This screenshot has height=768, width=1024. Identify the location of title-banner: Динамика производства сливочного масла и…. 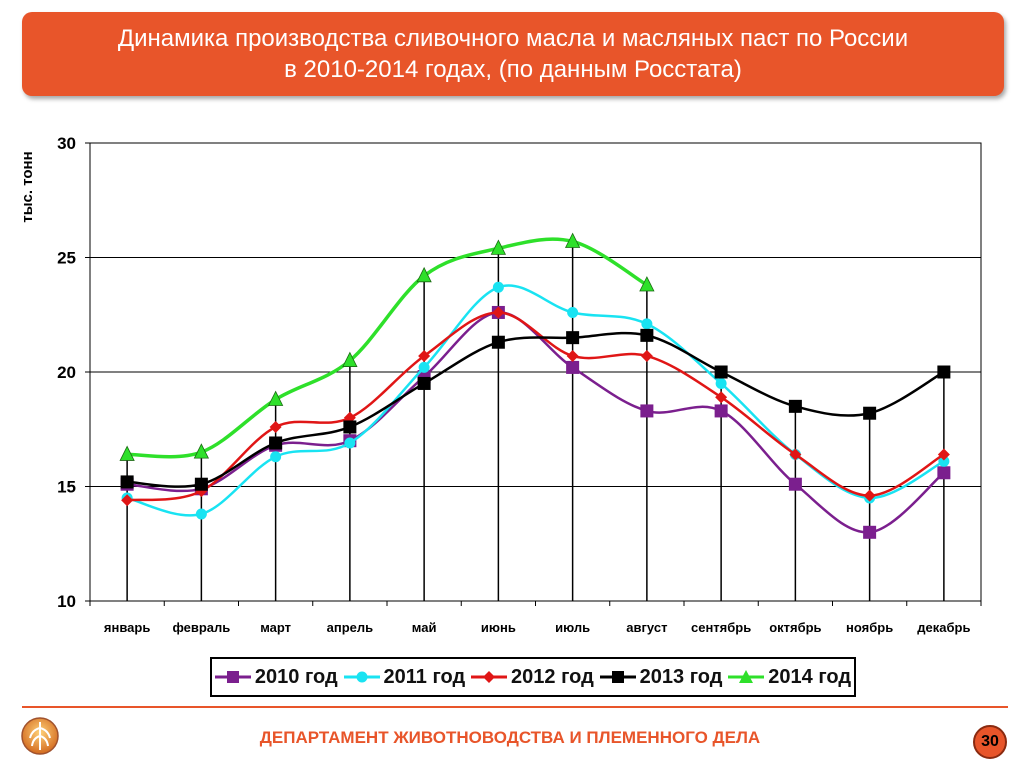
(513, 54).